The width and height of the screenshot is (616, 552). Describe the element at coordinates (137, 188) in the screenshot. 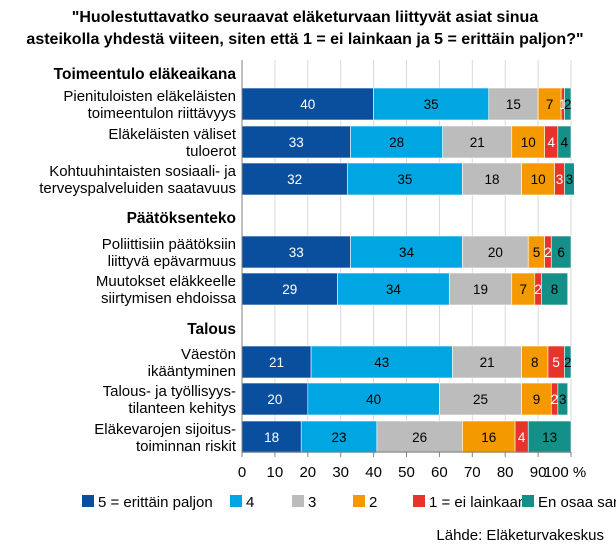

I see `category-label-line: terveyspalveluiden saatavuus` at that location.